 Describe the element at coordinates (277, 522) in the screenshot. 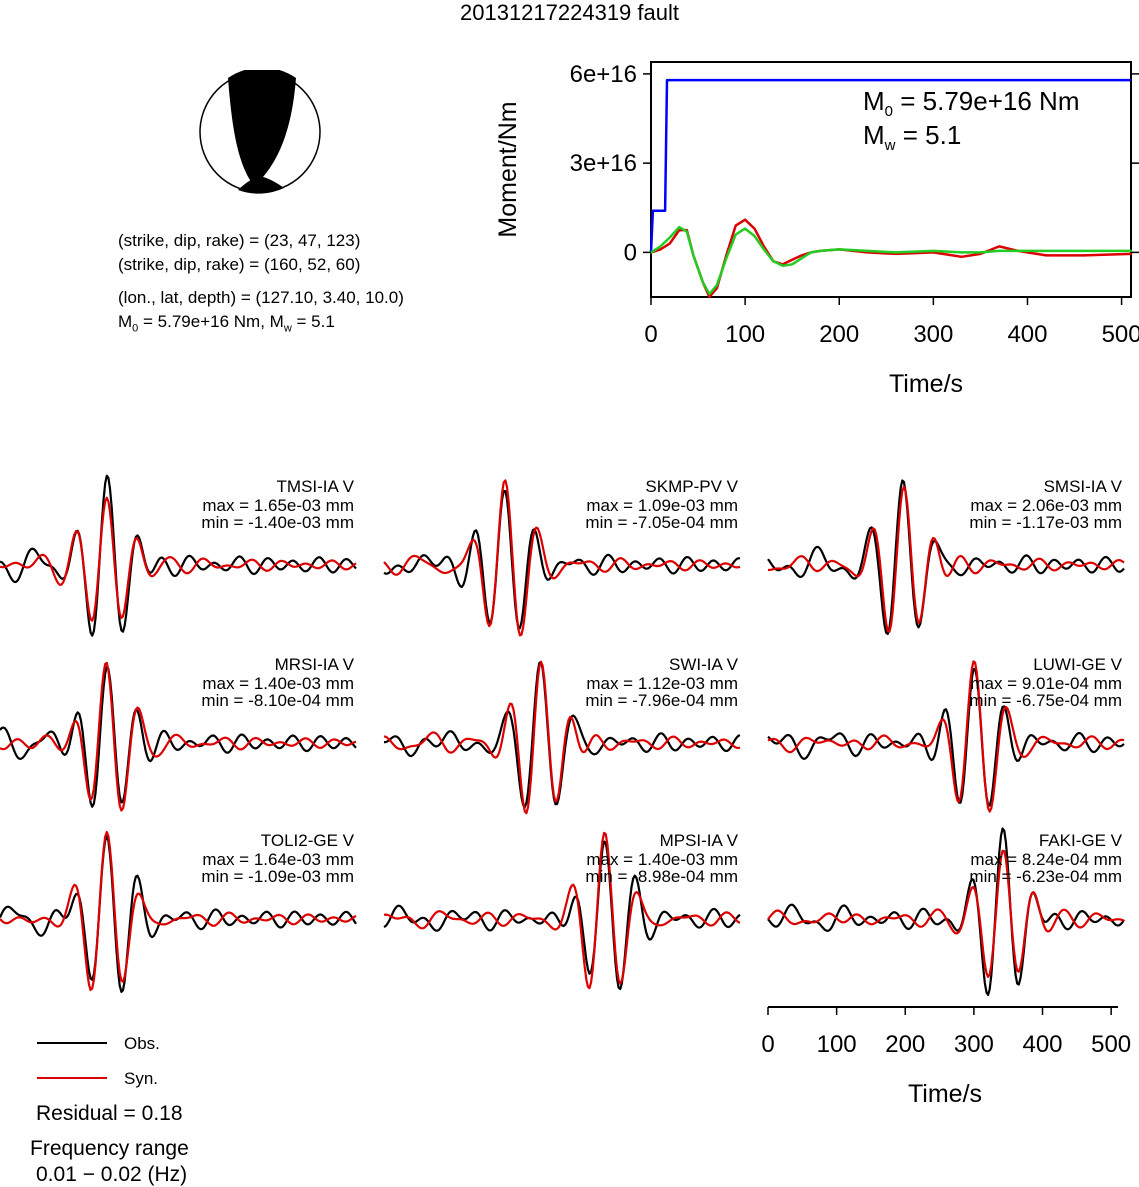

I see `station-min: min = -1.40e-03 mm` at that location.